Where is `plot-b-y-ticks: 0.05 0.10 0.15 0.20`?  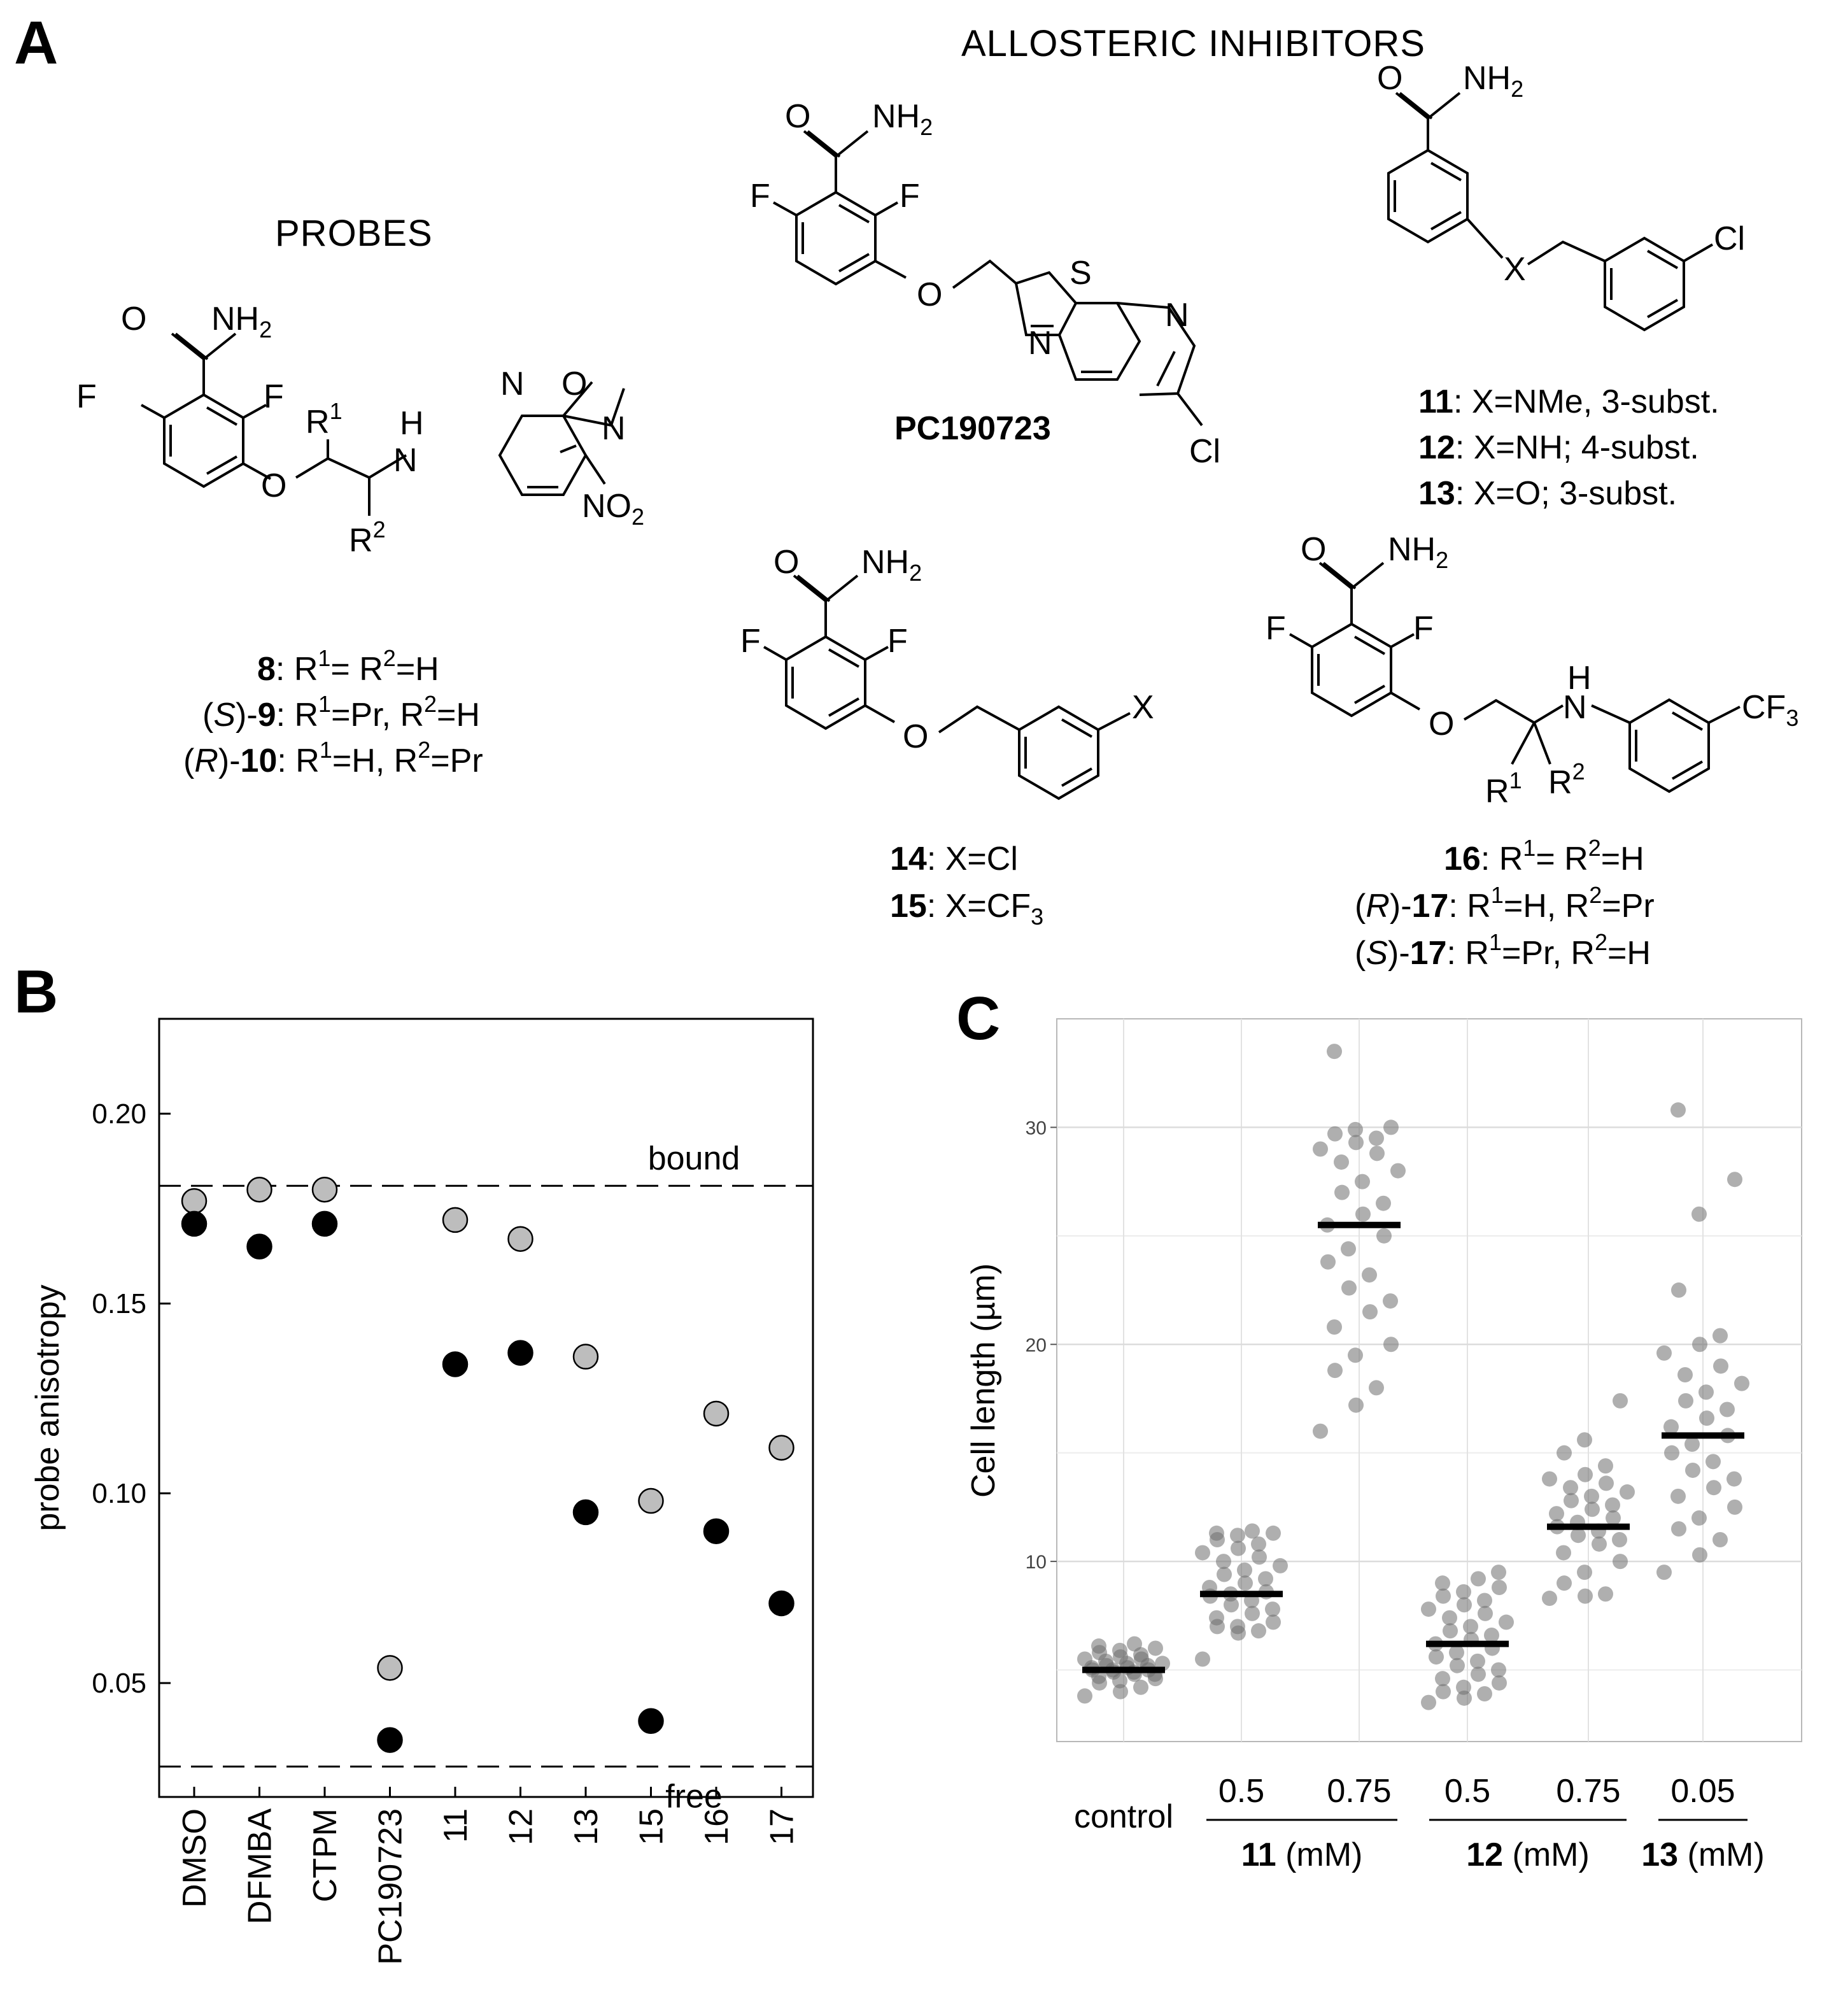 plot-b-y-ticks: 0.05 0.10 0.15 0.20 is located at coordinates (131, 1398).